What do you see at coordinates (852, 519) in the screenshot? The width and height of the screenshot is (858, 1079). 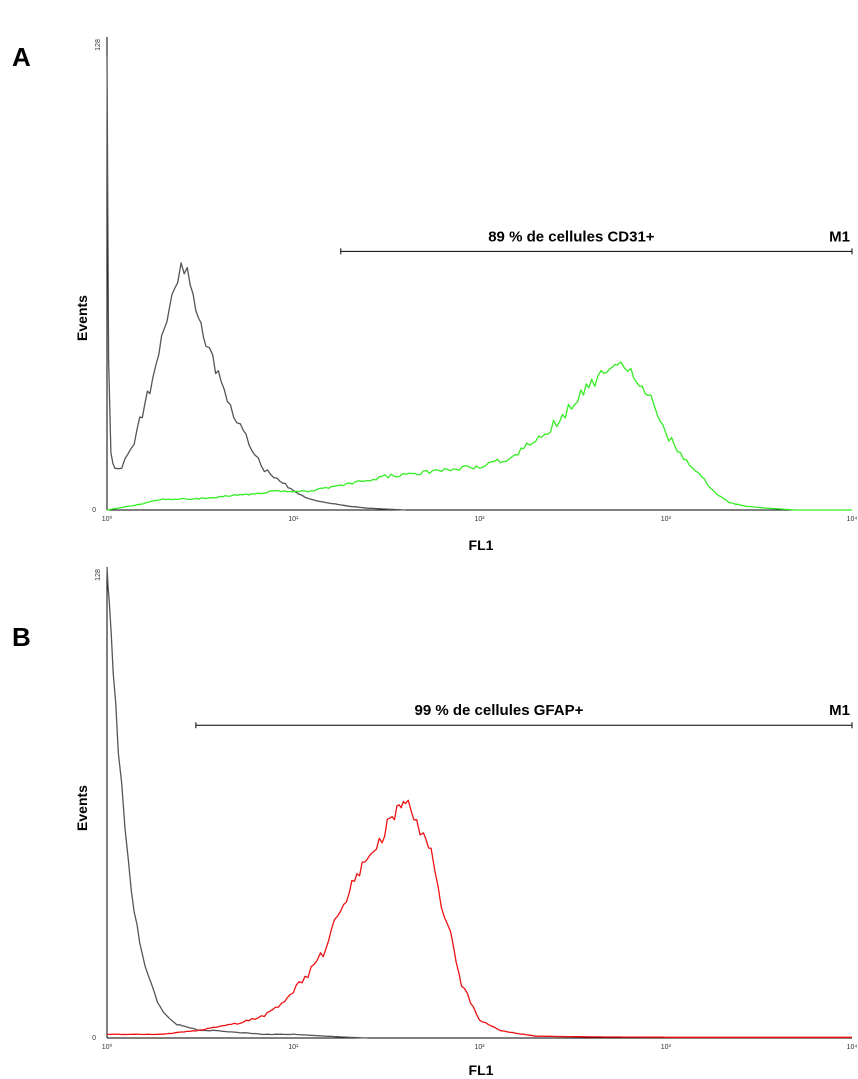 I see `x-tick-label-a-4: 10⁴` at bounding box center [852, 519].